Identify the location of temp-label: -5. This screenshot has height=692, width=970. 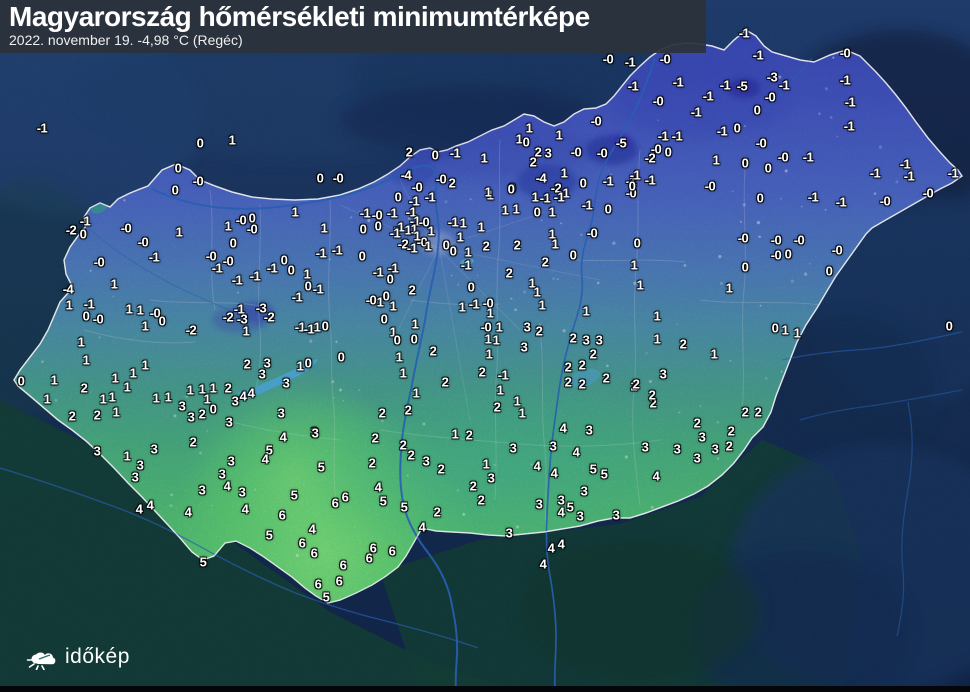
(621, 143).